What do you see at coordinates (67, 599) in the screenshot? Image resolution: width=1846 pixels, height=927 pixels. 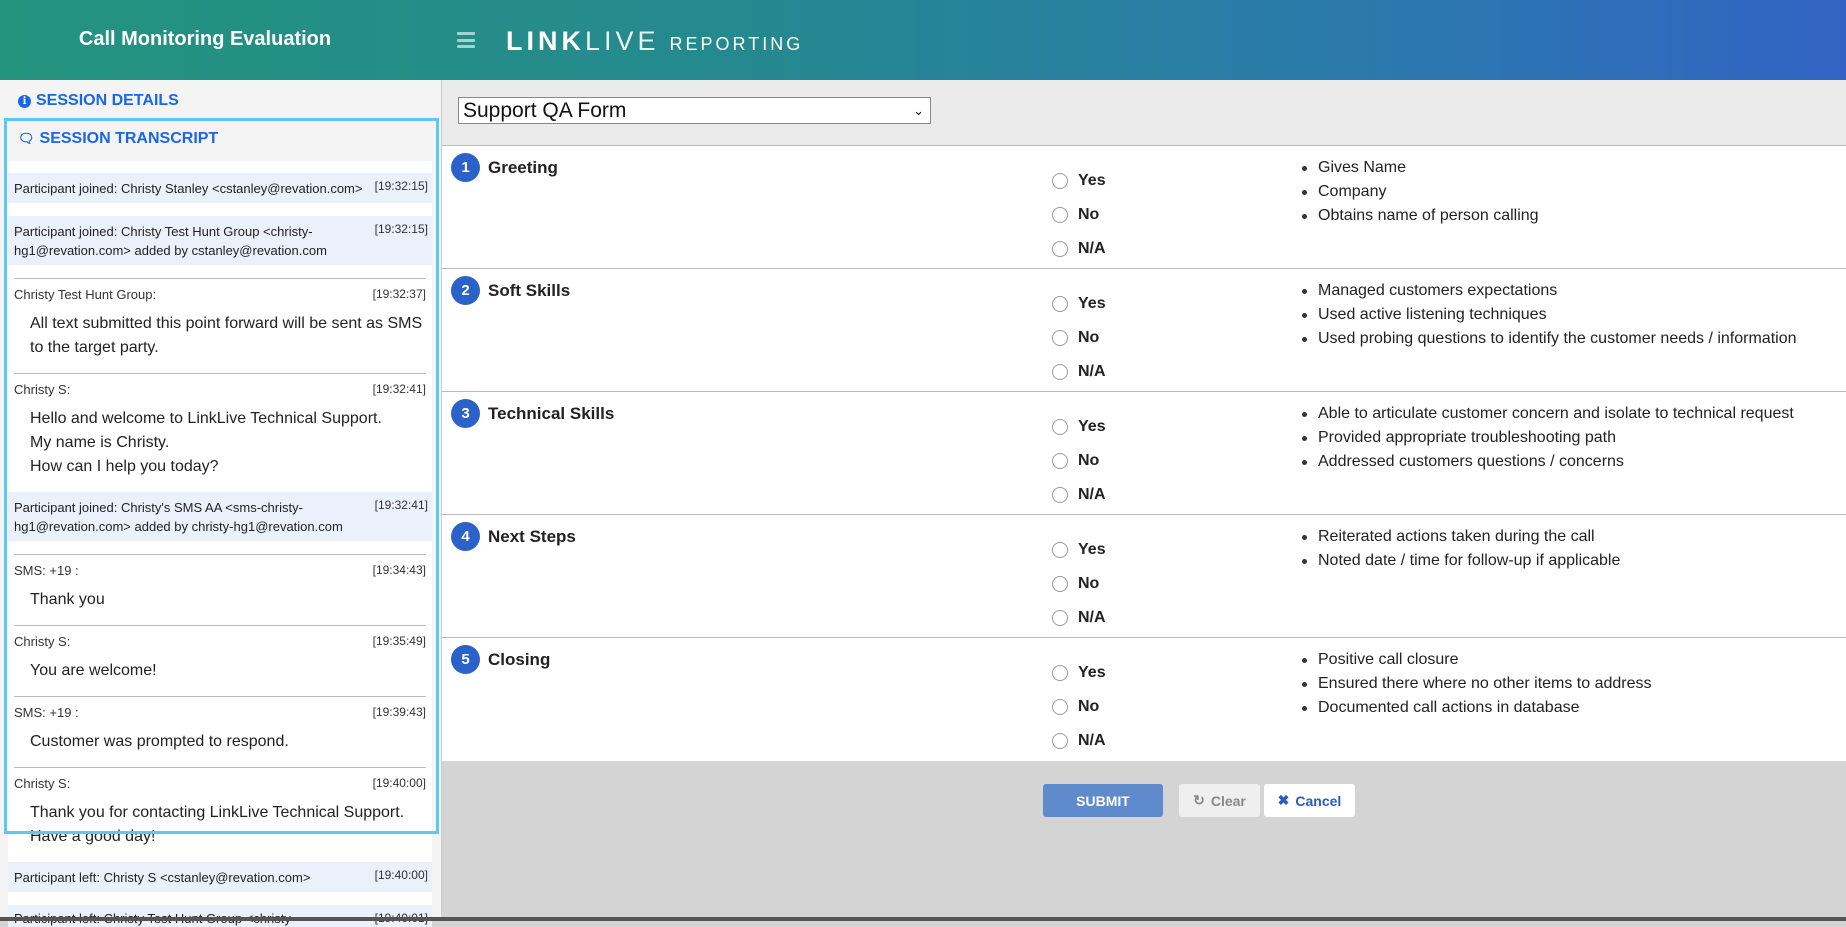 I see `message-line: Thank you` at bounding box center [67, 599].